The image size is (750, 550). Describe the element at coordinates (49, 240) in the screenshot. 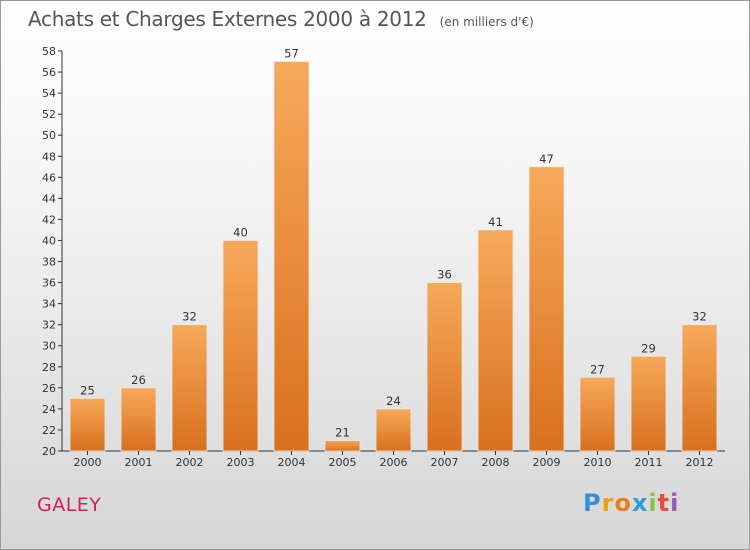

I see `y-tick-label: 40` at that location.